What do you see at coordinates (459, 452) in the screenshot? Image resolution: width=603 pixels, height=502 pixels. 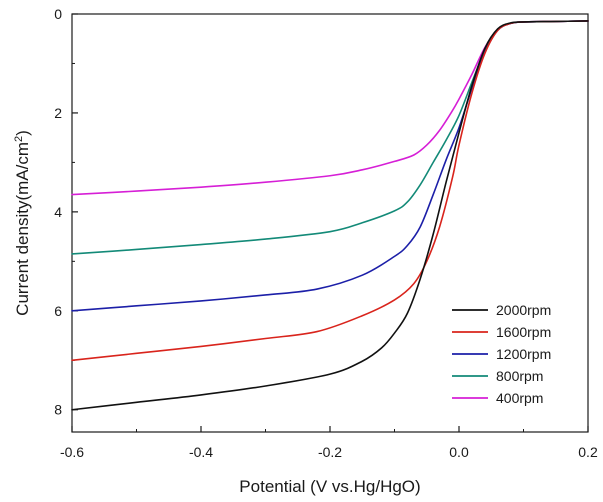 I see `x-tick-label: 0.0` at bounding box center [459, 452].